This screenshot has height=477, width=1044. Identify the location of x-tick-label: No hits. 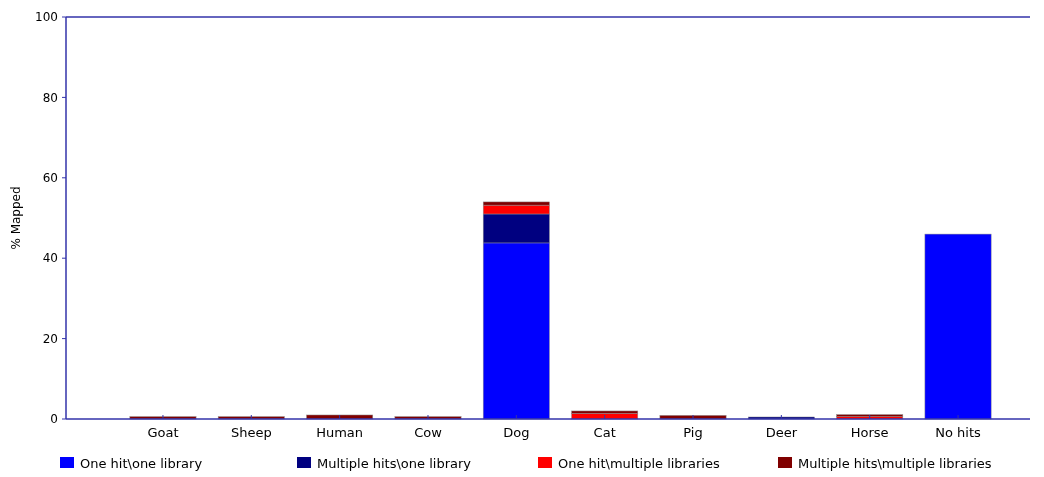
(958, 432).